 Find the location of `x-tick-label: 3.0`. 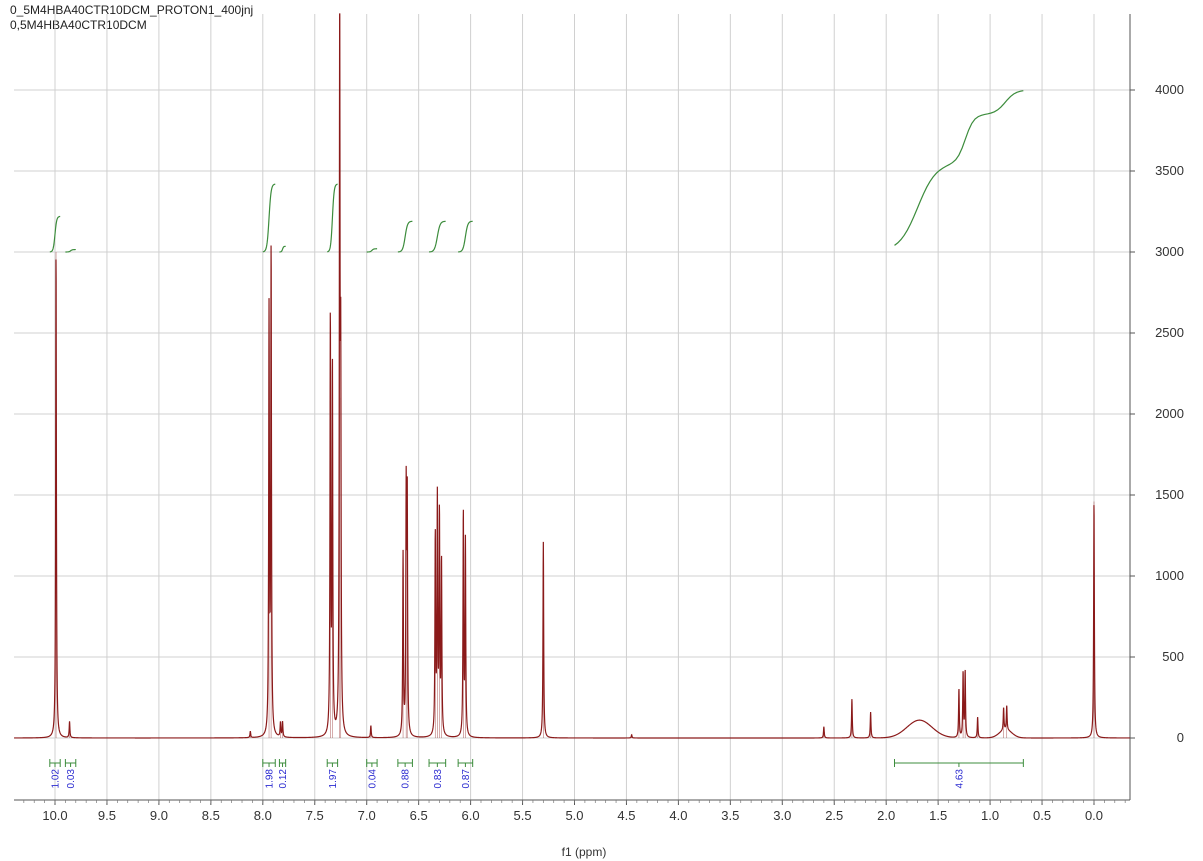

x-tick-label: 3.0 is located at coordinates (782, 815).